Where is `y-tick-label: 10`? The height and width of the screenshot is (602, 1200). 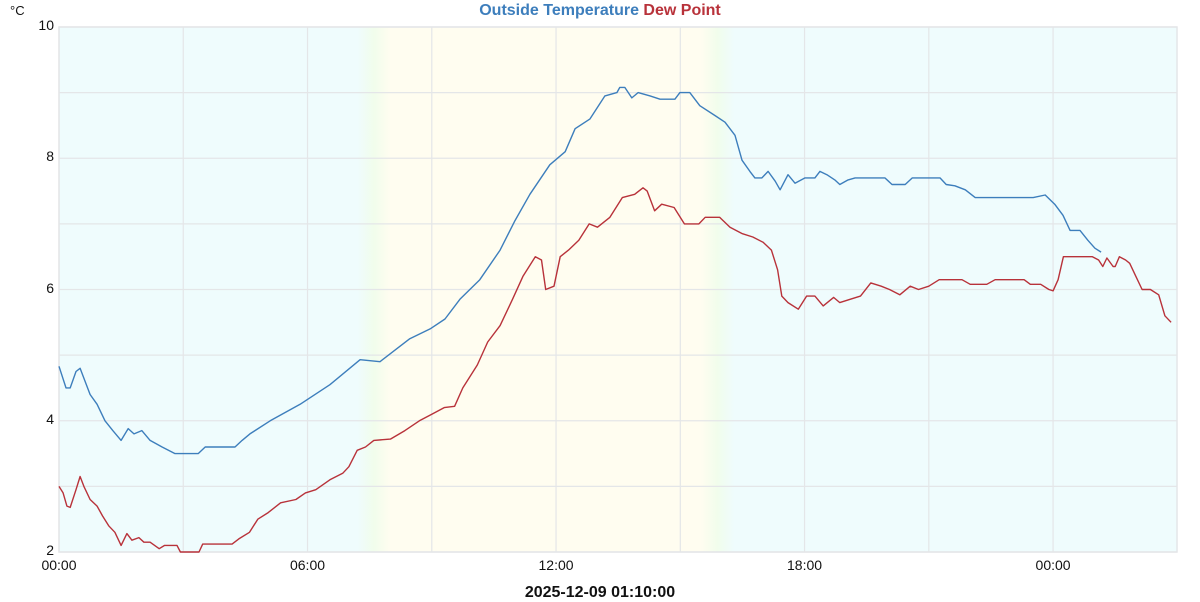 y-tick-label: 10 is located at coordinates (46, 25).